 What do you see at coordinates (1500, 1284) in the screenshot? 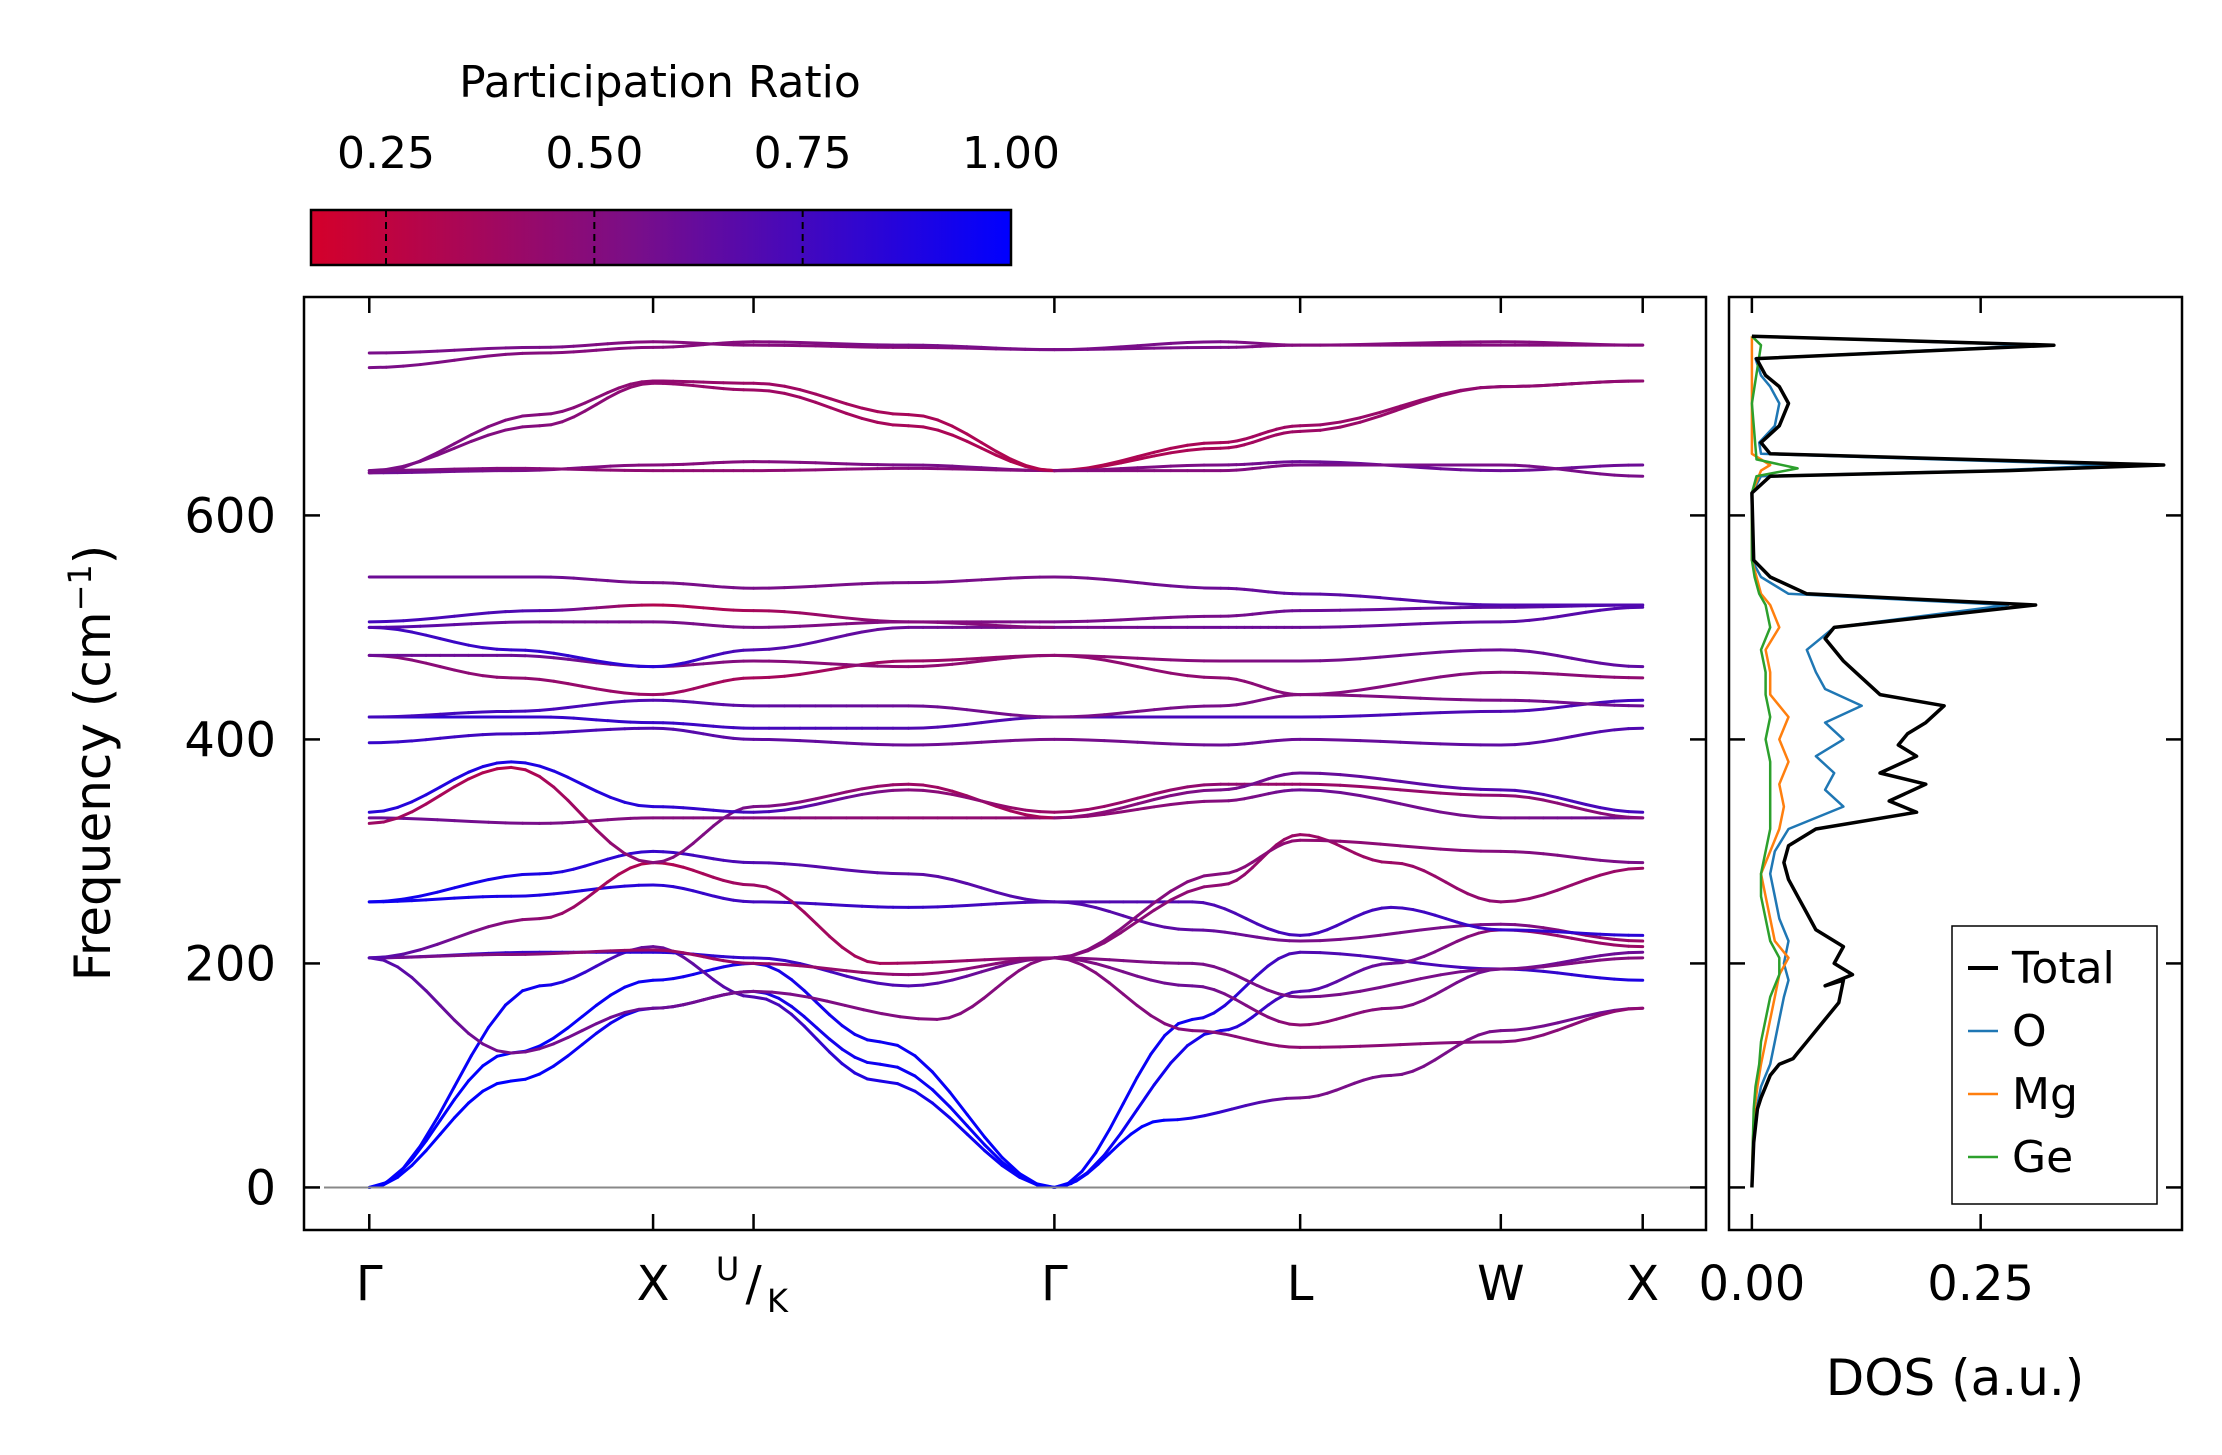
I see `x-tick-label: W` at bounding box center [1500, 1284].